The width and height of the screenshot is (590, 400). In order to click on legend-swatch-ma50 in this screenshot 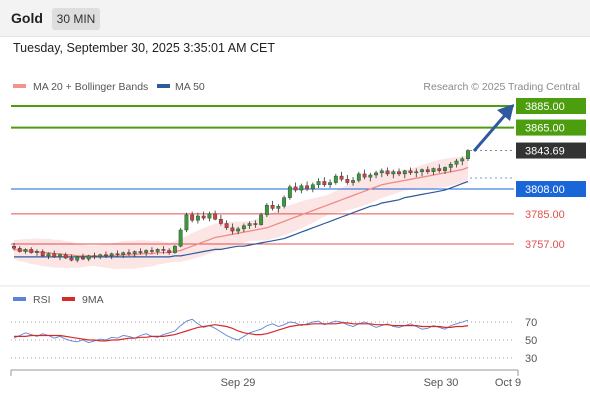, I will do `click(163, 86)`.